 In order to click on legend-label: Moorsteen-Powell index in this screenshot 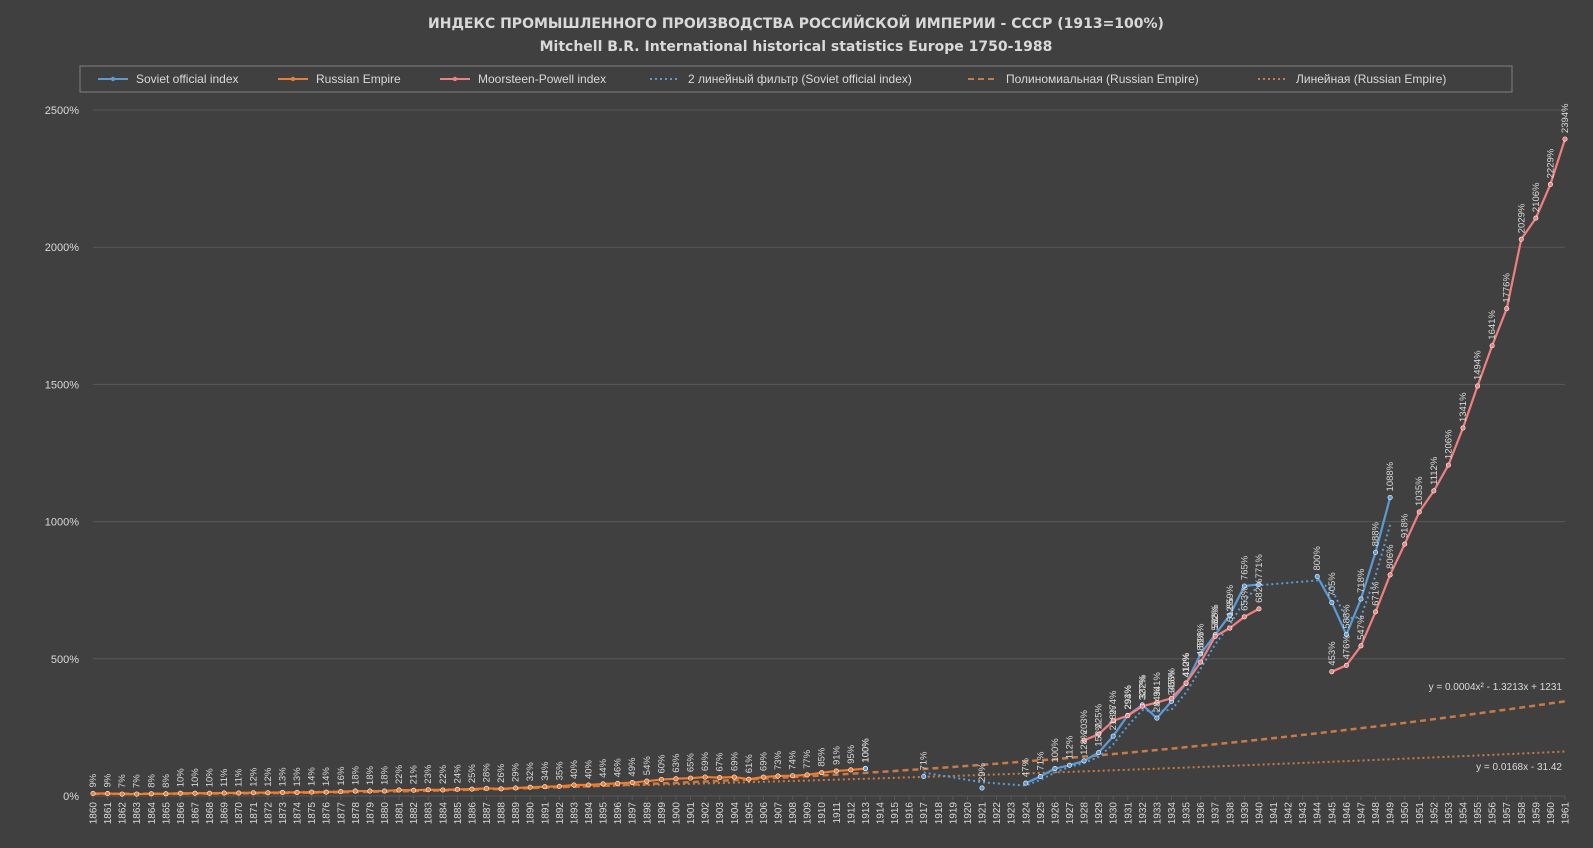, I will do `click(542, 79)`.